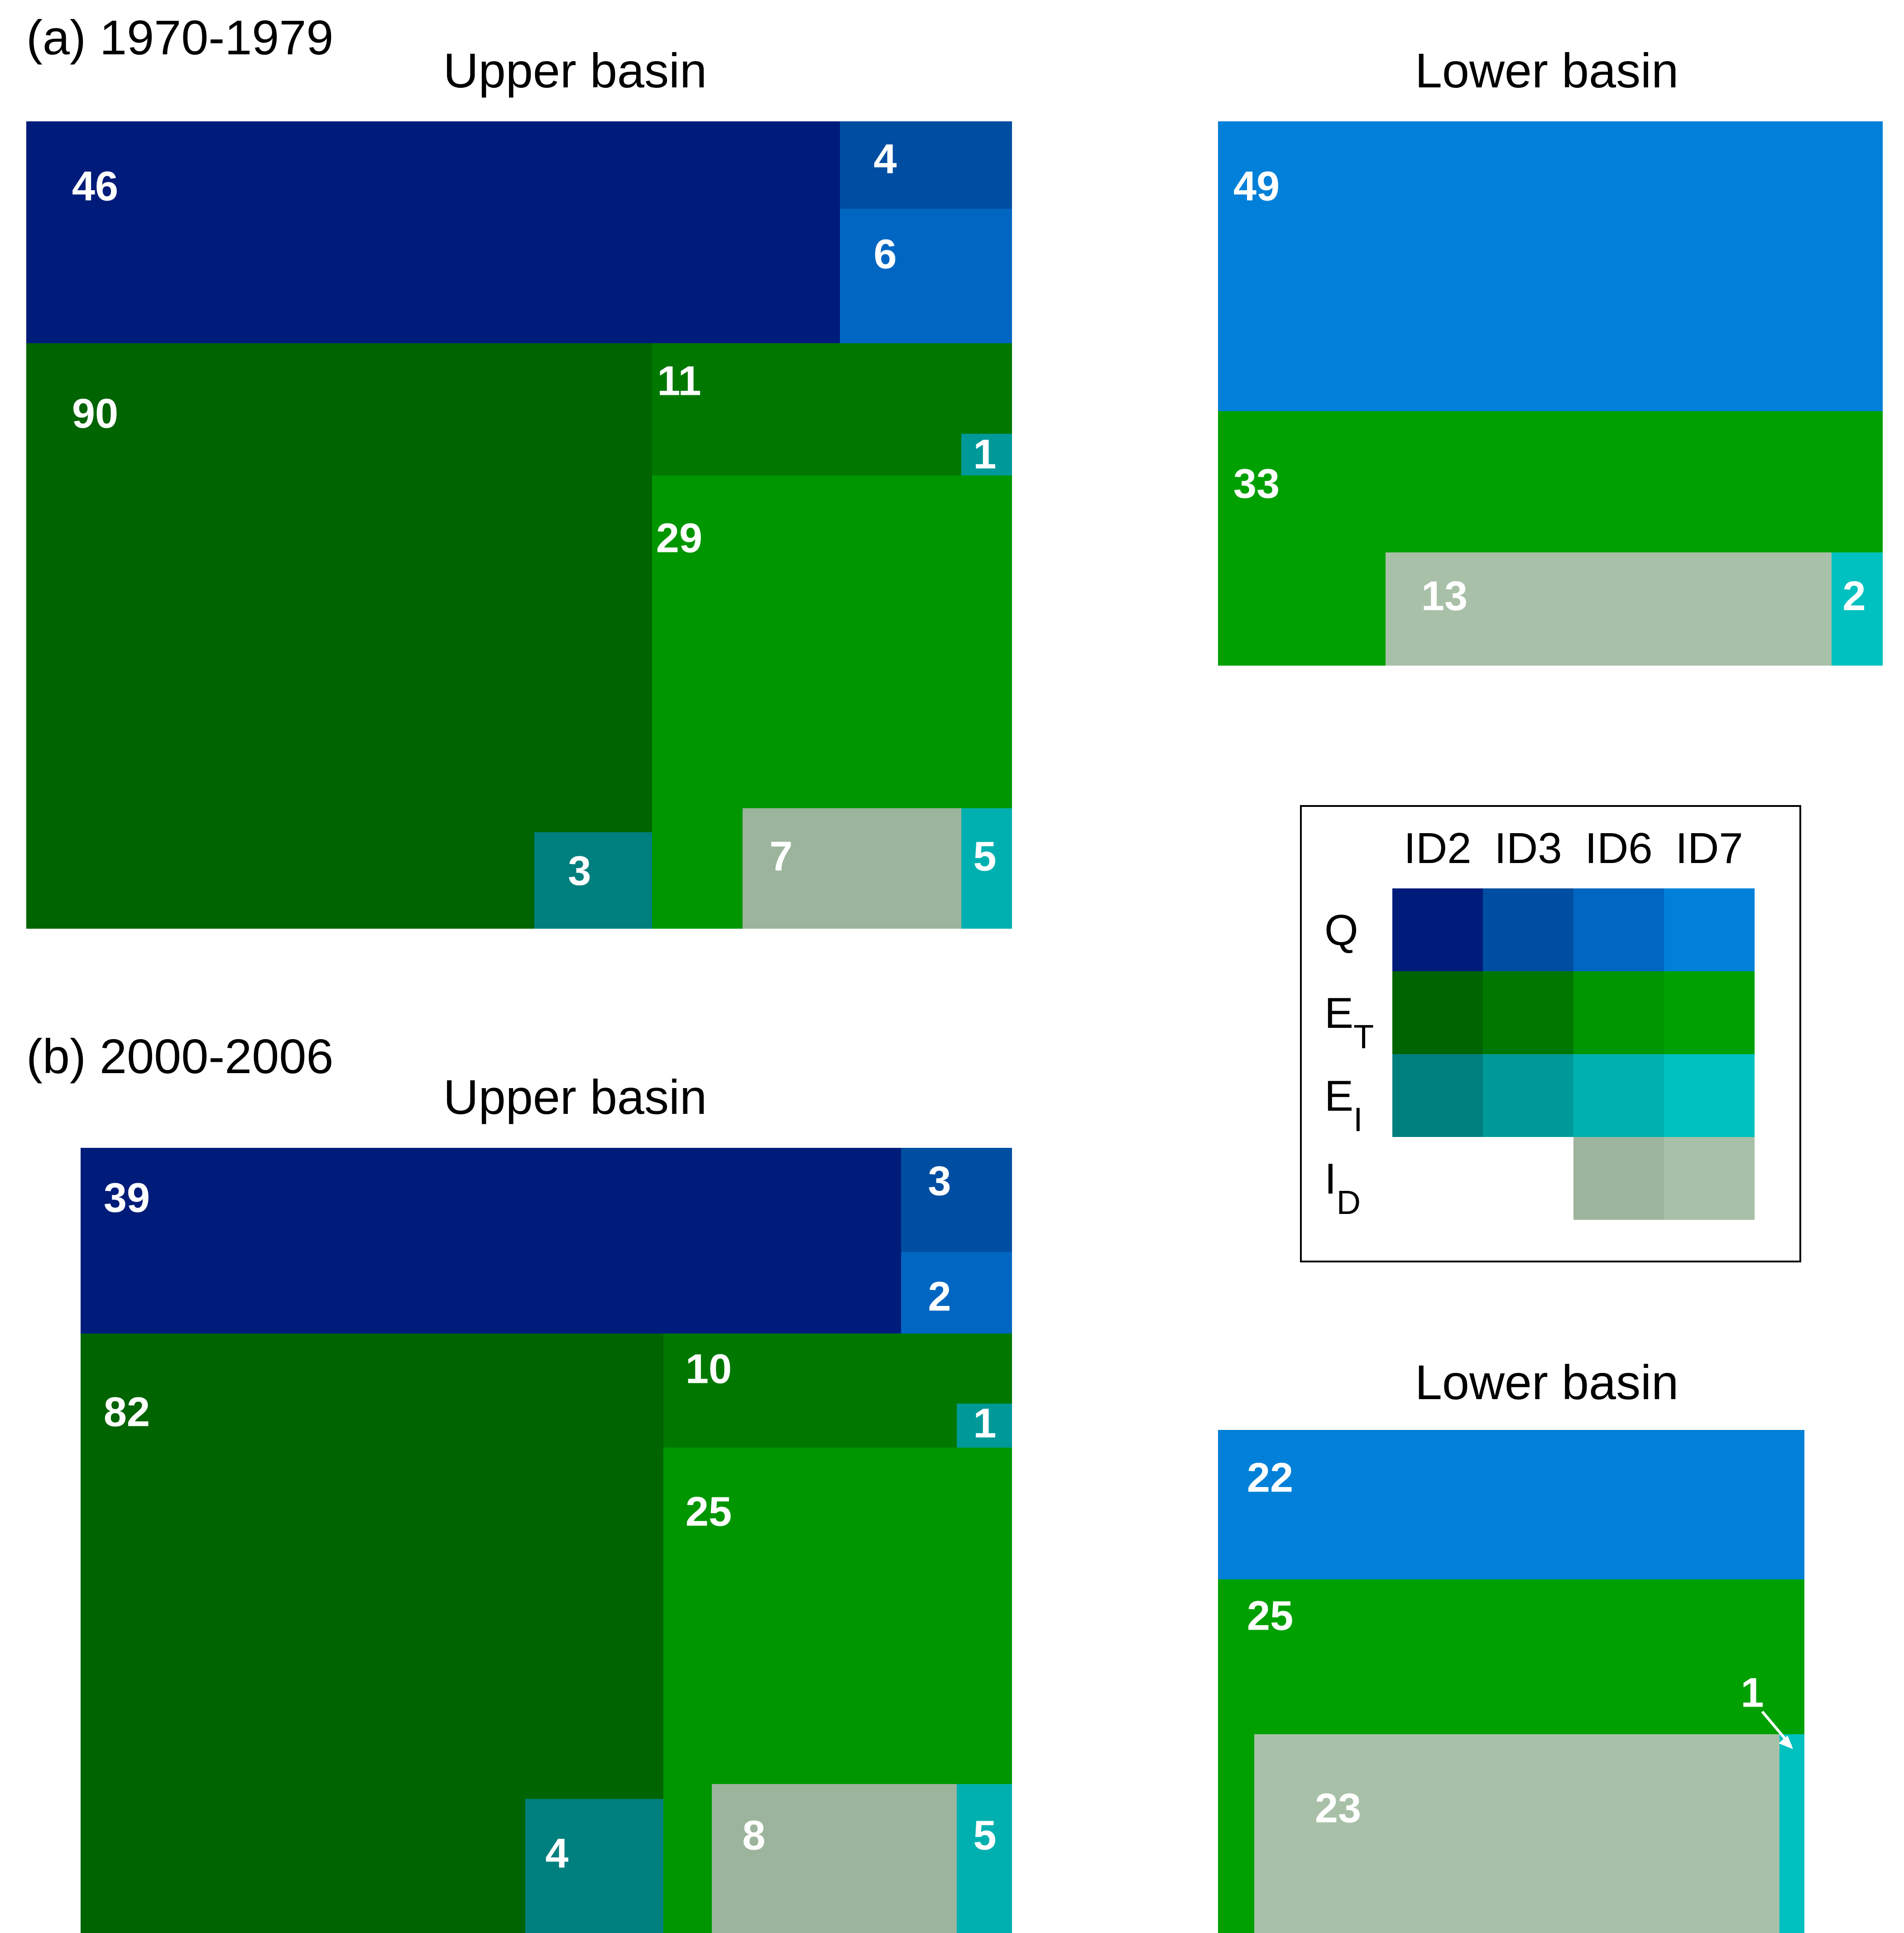 Image resolution: width=1904 pixels, height=1933 pixels. What do you see at coordinates (1709, 1178) in the screenshot?
I see `legend-swatch-id-id7` at bounding box center [1709, 1178].